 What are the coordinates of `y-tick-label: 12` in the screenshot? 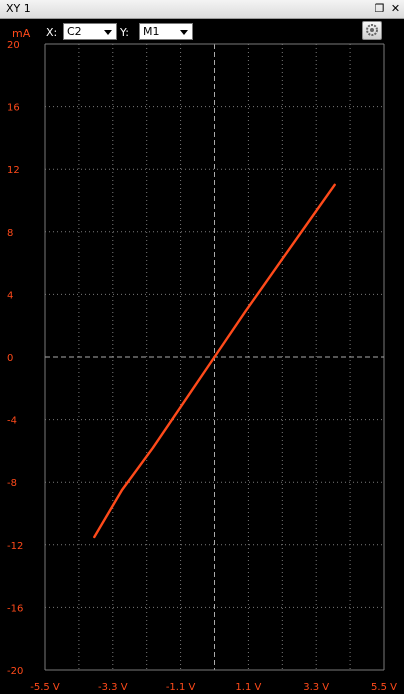 It's located at (13, 170).